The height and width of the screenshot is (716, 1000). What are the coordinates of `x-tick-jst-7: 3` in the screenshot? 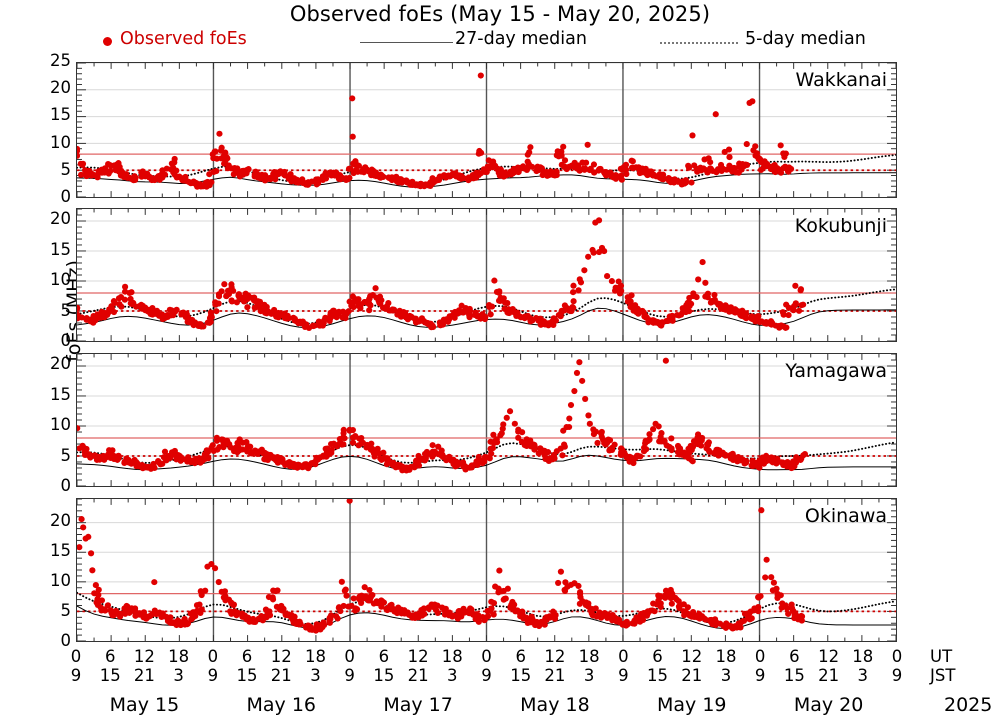 It's located at (315, 675).